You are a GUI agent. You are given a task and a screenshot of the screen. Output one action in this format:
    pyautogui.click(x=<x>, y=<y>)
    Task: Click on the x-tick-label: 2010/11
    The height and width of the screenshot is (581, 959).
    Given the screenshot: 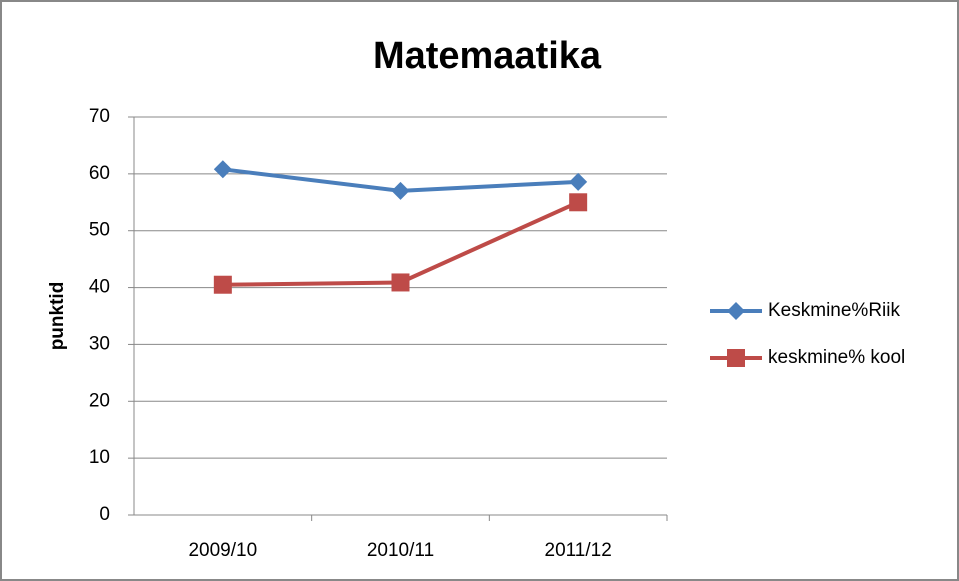 What is the action you would take?
    pyautogui.click(x=400, y=550)
    